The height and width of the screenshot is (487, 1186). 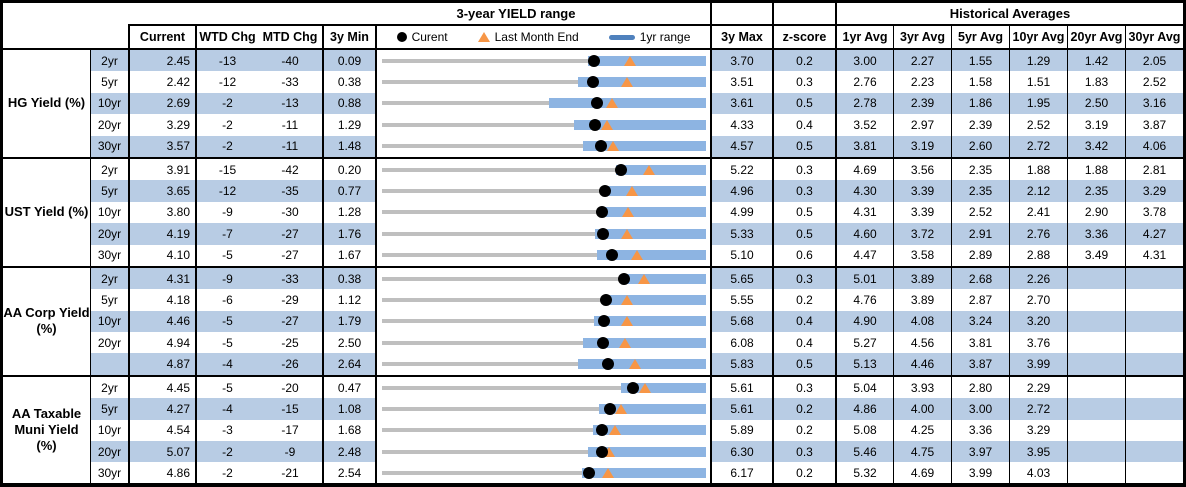 What do you see at coordinates (401, 37) in the screenshot?
I see `current-dot-icon` at bounding box center [401, 37].